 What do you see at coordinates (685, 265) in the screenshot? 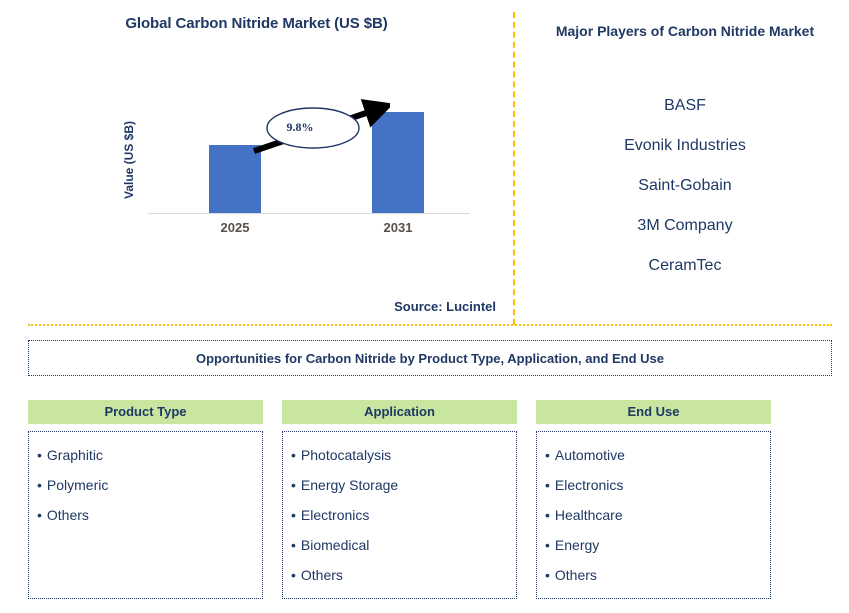
I see `list-item: CeramTec` at bounding box center [685, 265].